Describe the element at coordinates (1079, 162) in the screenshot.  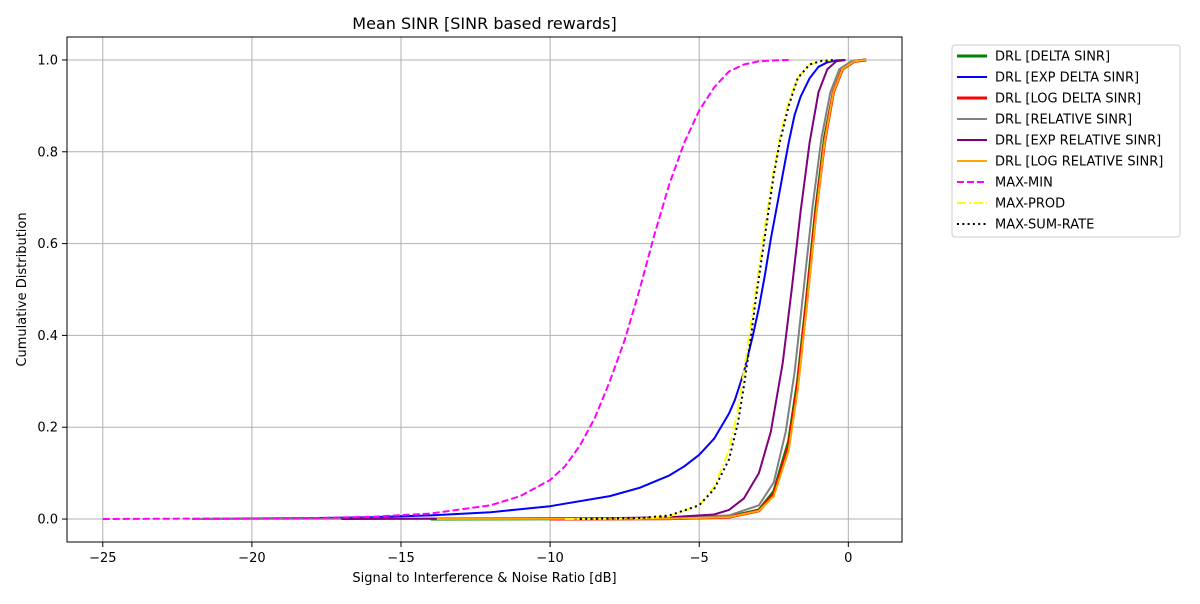
I see `legend-label: DRL [LOG RELATIVE SINR]` at that location.